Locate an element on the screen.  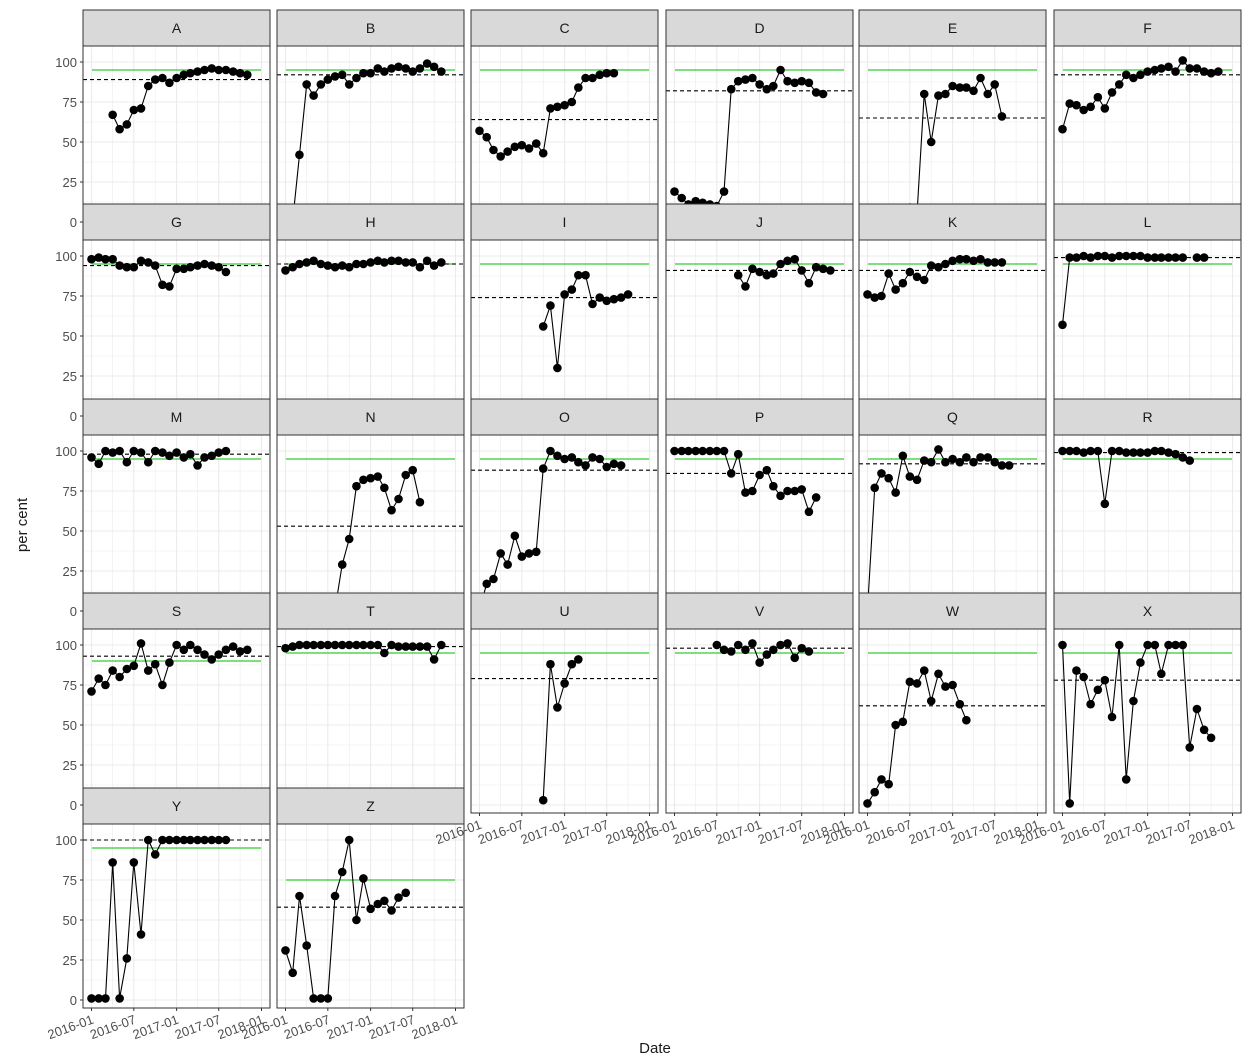
facet-panel-E: E is located at coordinates (952, 120).